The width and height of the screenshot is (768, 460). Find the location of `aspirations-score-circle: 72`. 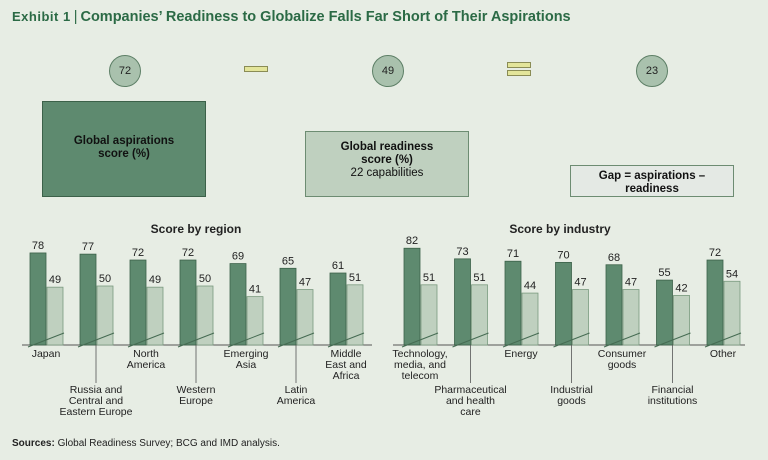

aspirations-score-circle: 72 is located at coordinates (125, 71).